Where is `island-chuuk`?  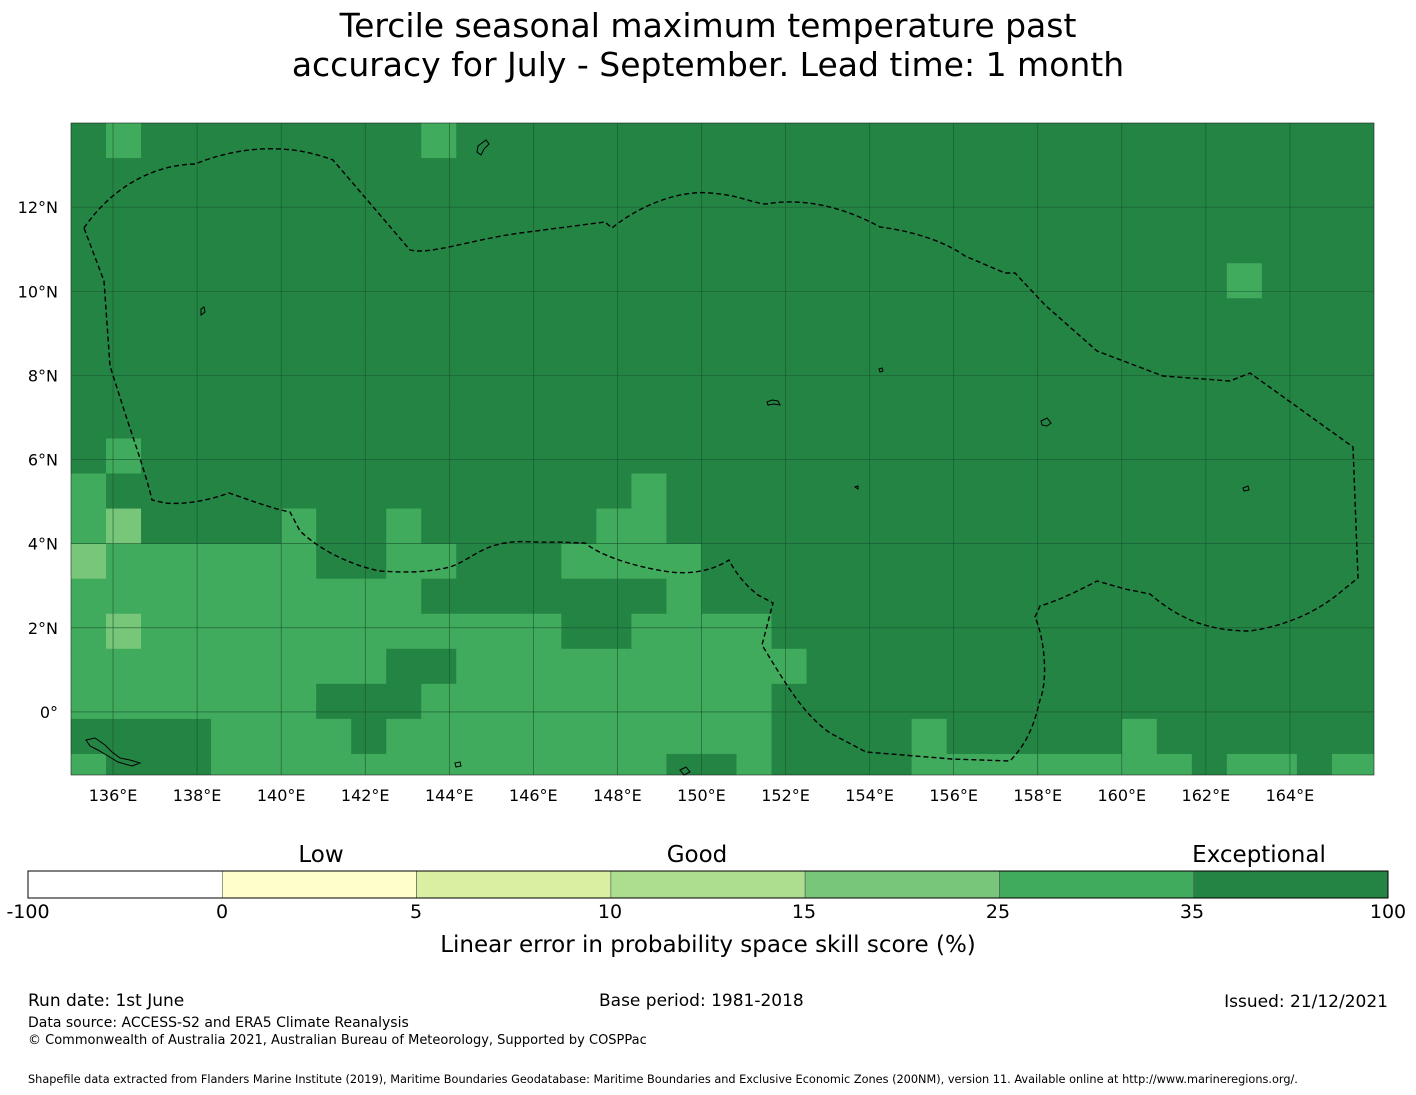 island-chuuk is located at coordinates (773, 402).